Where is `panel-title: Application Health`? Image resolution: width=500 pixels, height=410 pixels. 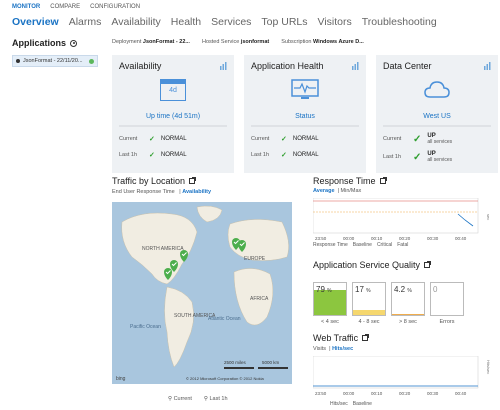 panel-title: Application Health is located at coordinates (287, 66).